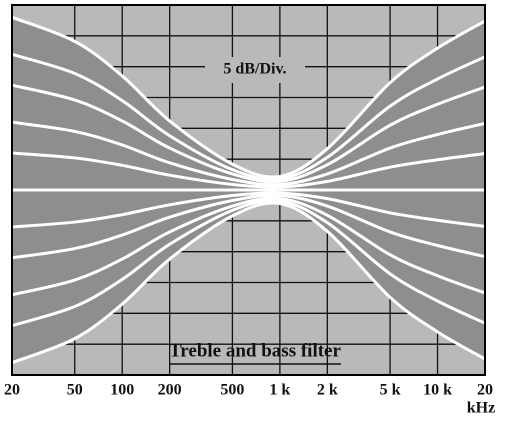 This screenshot has height=423, width=506. Describe the element at coordinates (170, 390) in the screenshot. I see `x-tick-label: 200` at that location.